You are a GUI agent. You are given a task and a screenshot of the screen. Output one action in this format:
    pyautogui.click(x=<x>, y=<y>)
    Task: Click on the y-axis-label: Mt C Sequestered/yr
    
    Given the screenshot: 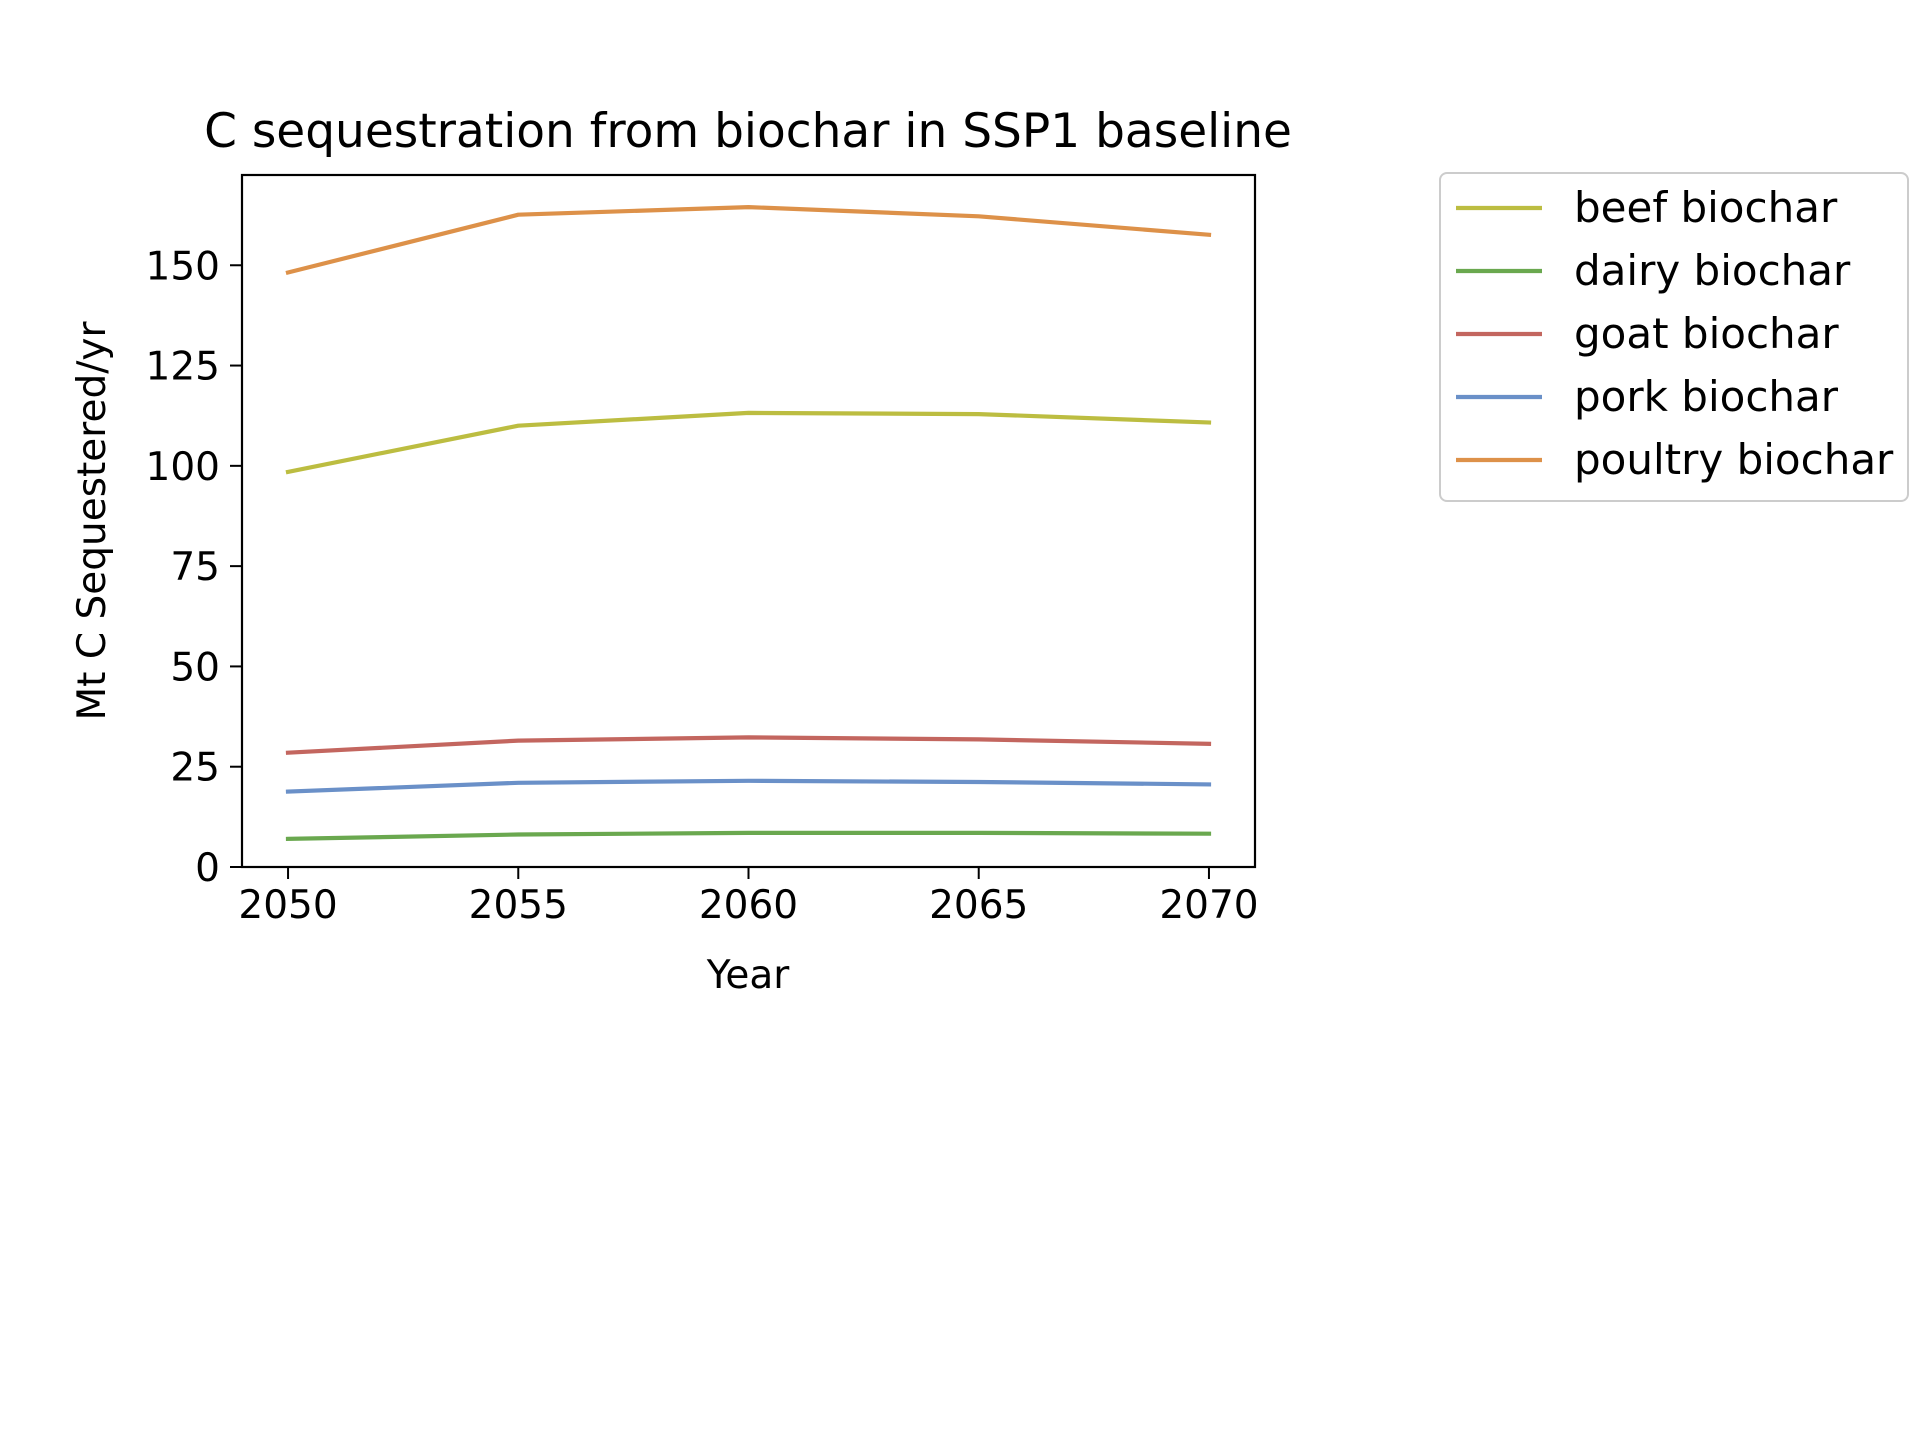 What is the action you would take?
    pyautogui.click(x=92, y=521)
    